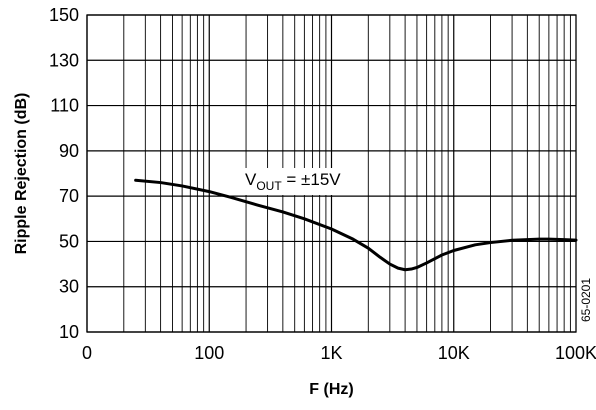 This screenshot has width=596, height=410. What do you see at coordinates (454, 353) in the screenshot?
I see `x-tick-label: 10K` at bounding box center [454, 353].